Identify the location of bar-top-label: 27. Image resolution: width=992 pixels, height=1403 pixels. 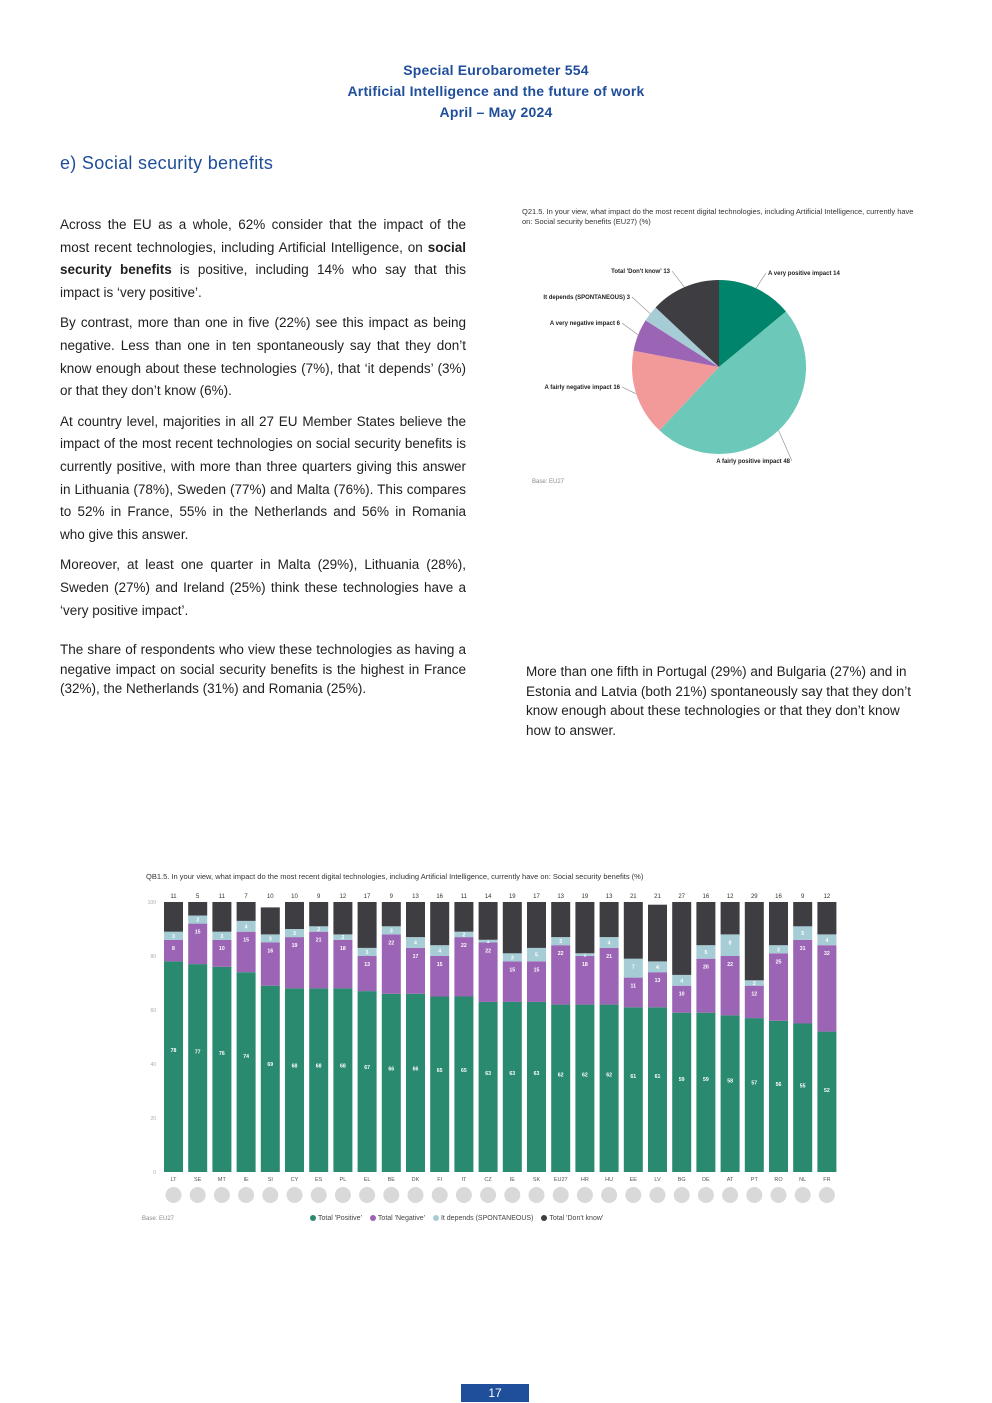
(681, 897).